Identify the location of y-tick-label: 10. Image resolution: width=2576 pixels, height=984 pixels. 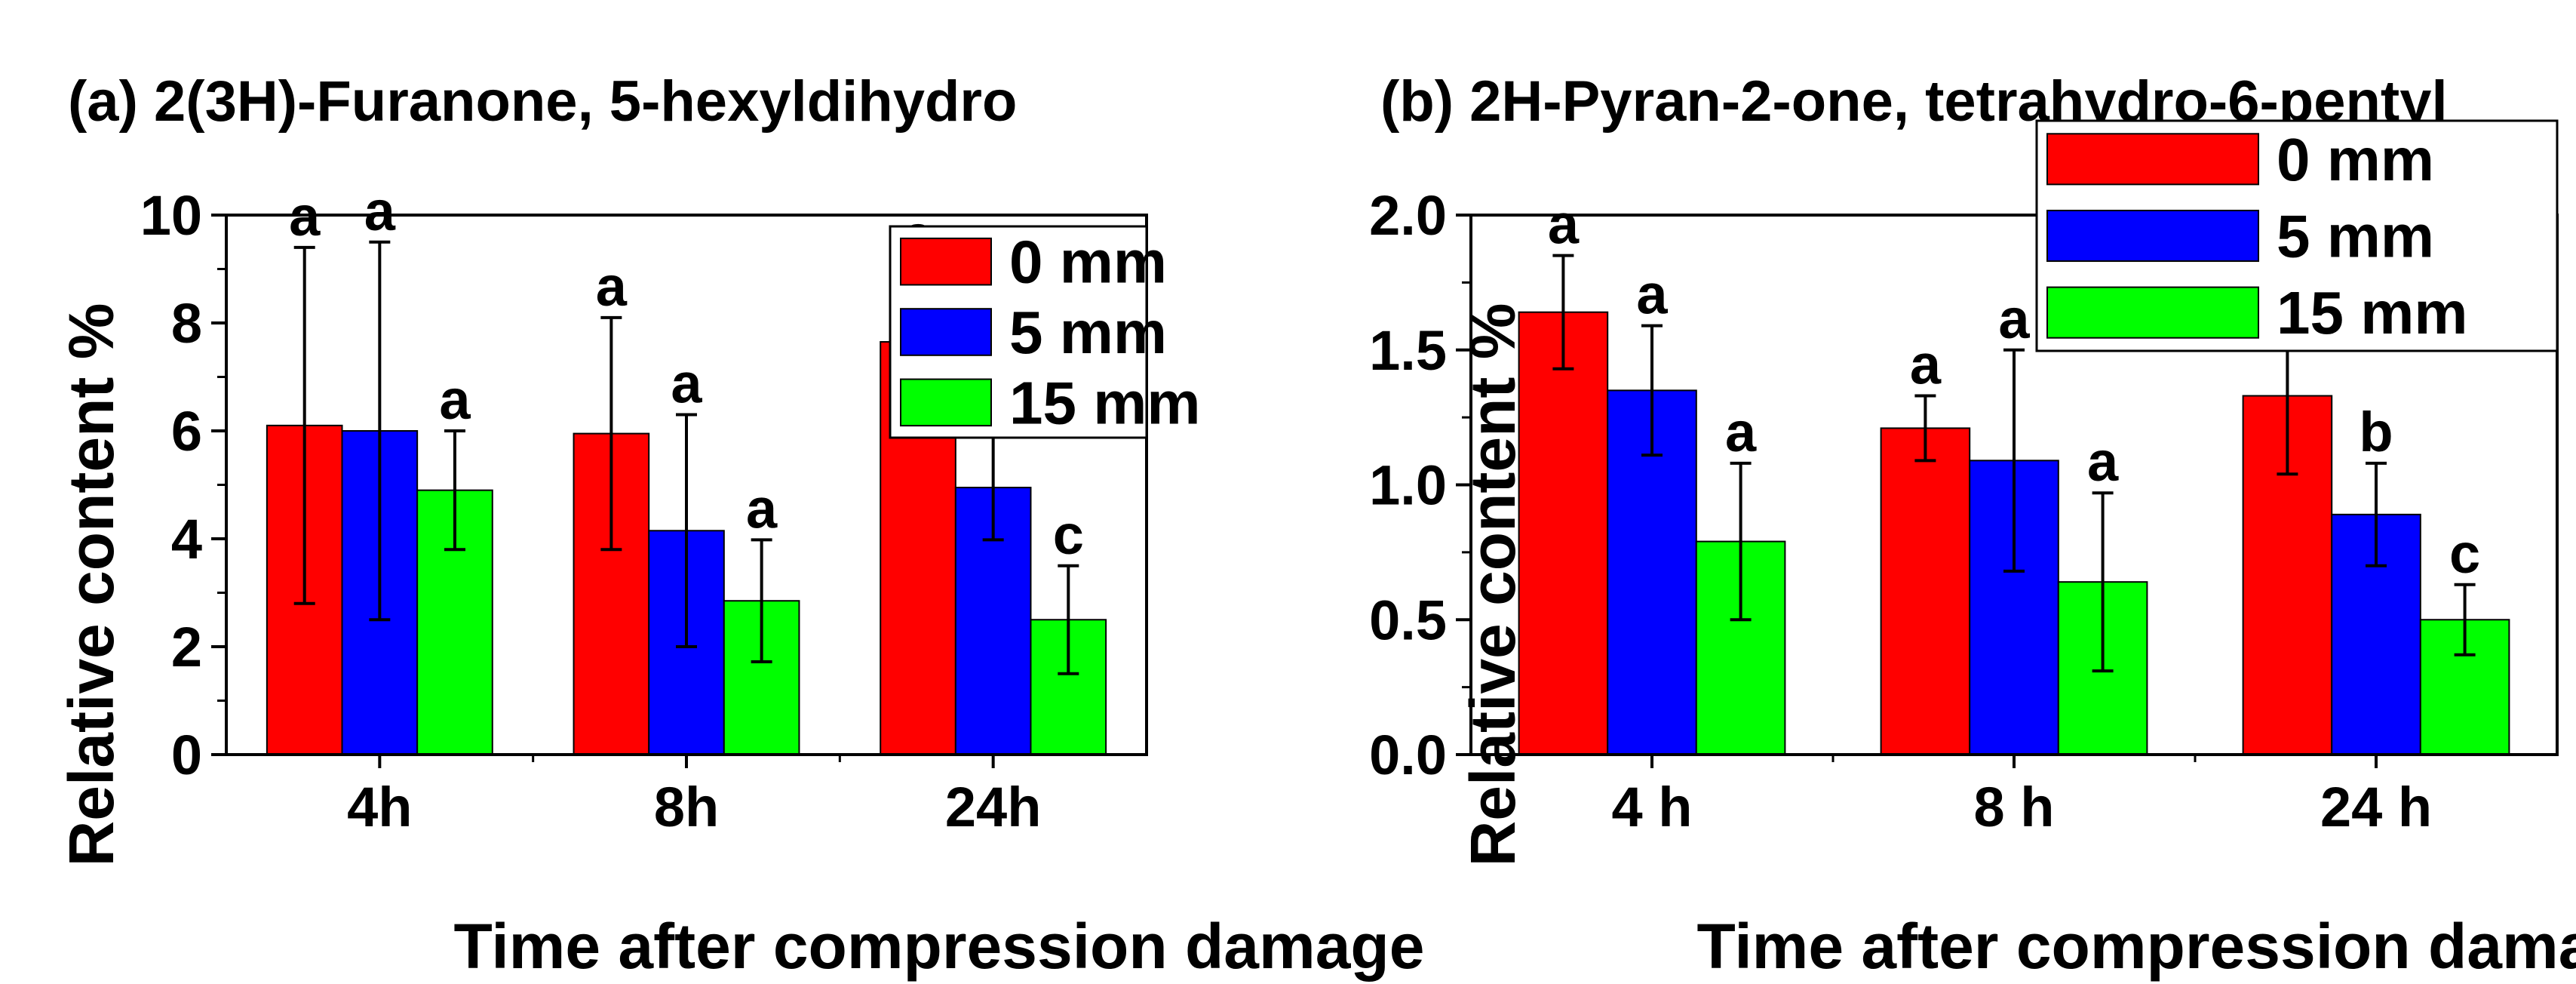
(171, 215).